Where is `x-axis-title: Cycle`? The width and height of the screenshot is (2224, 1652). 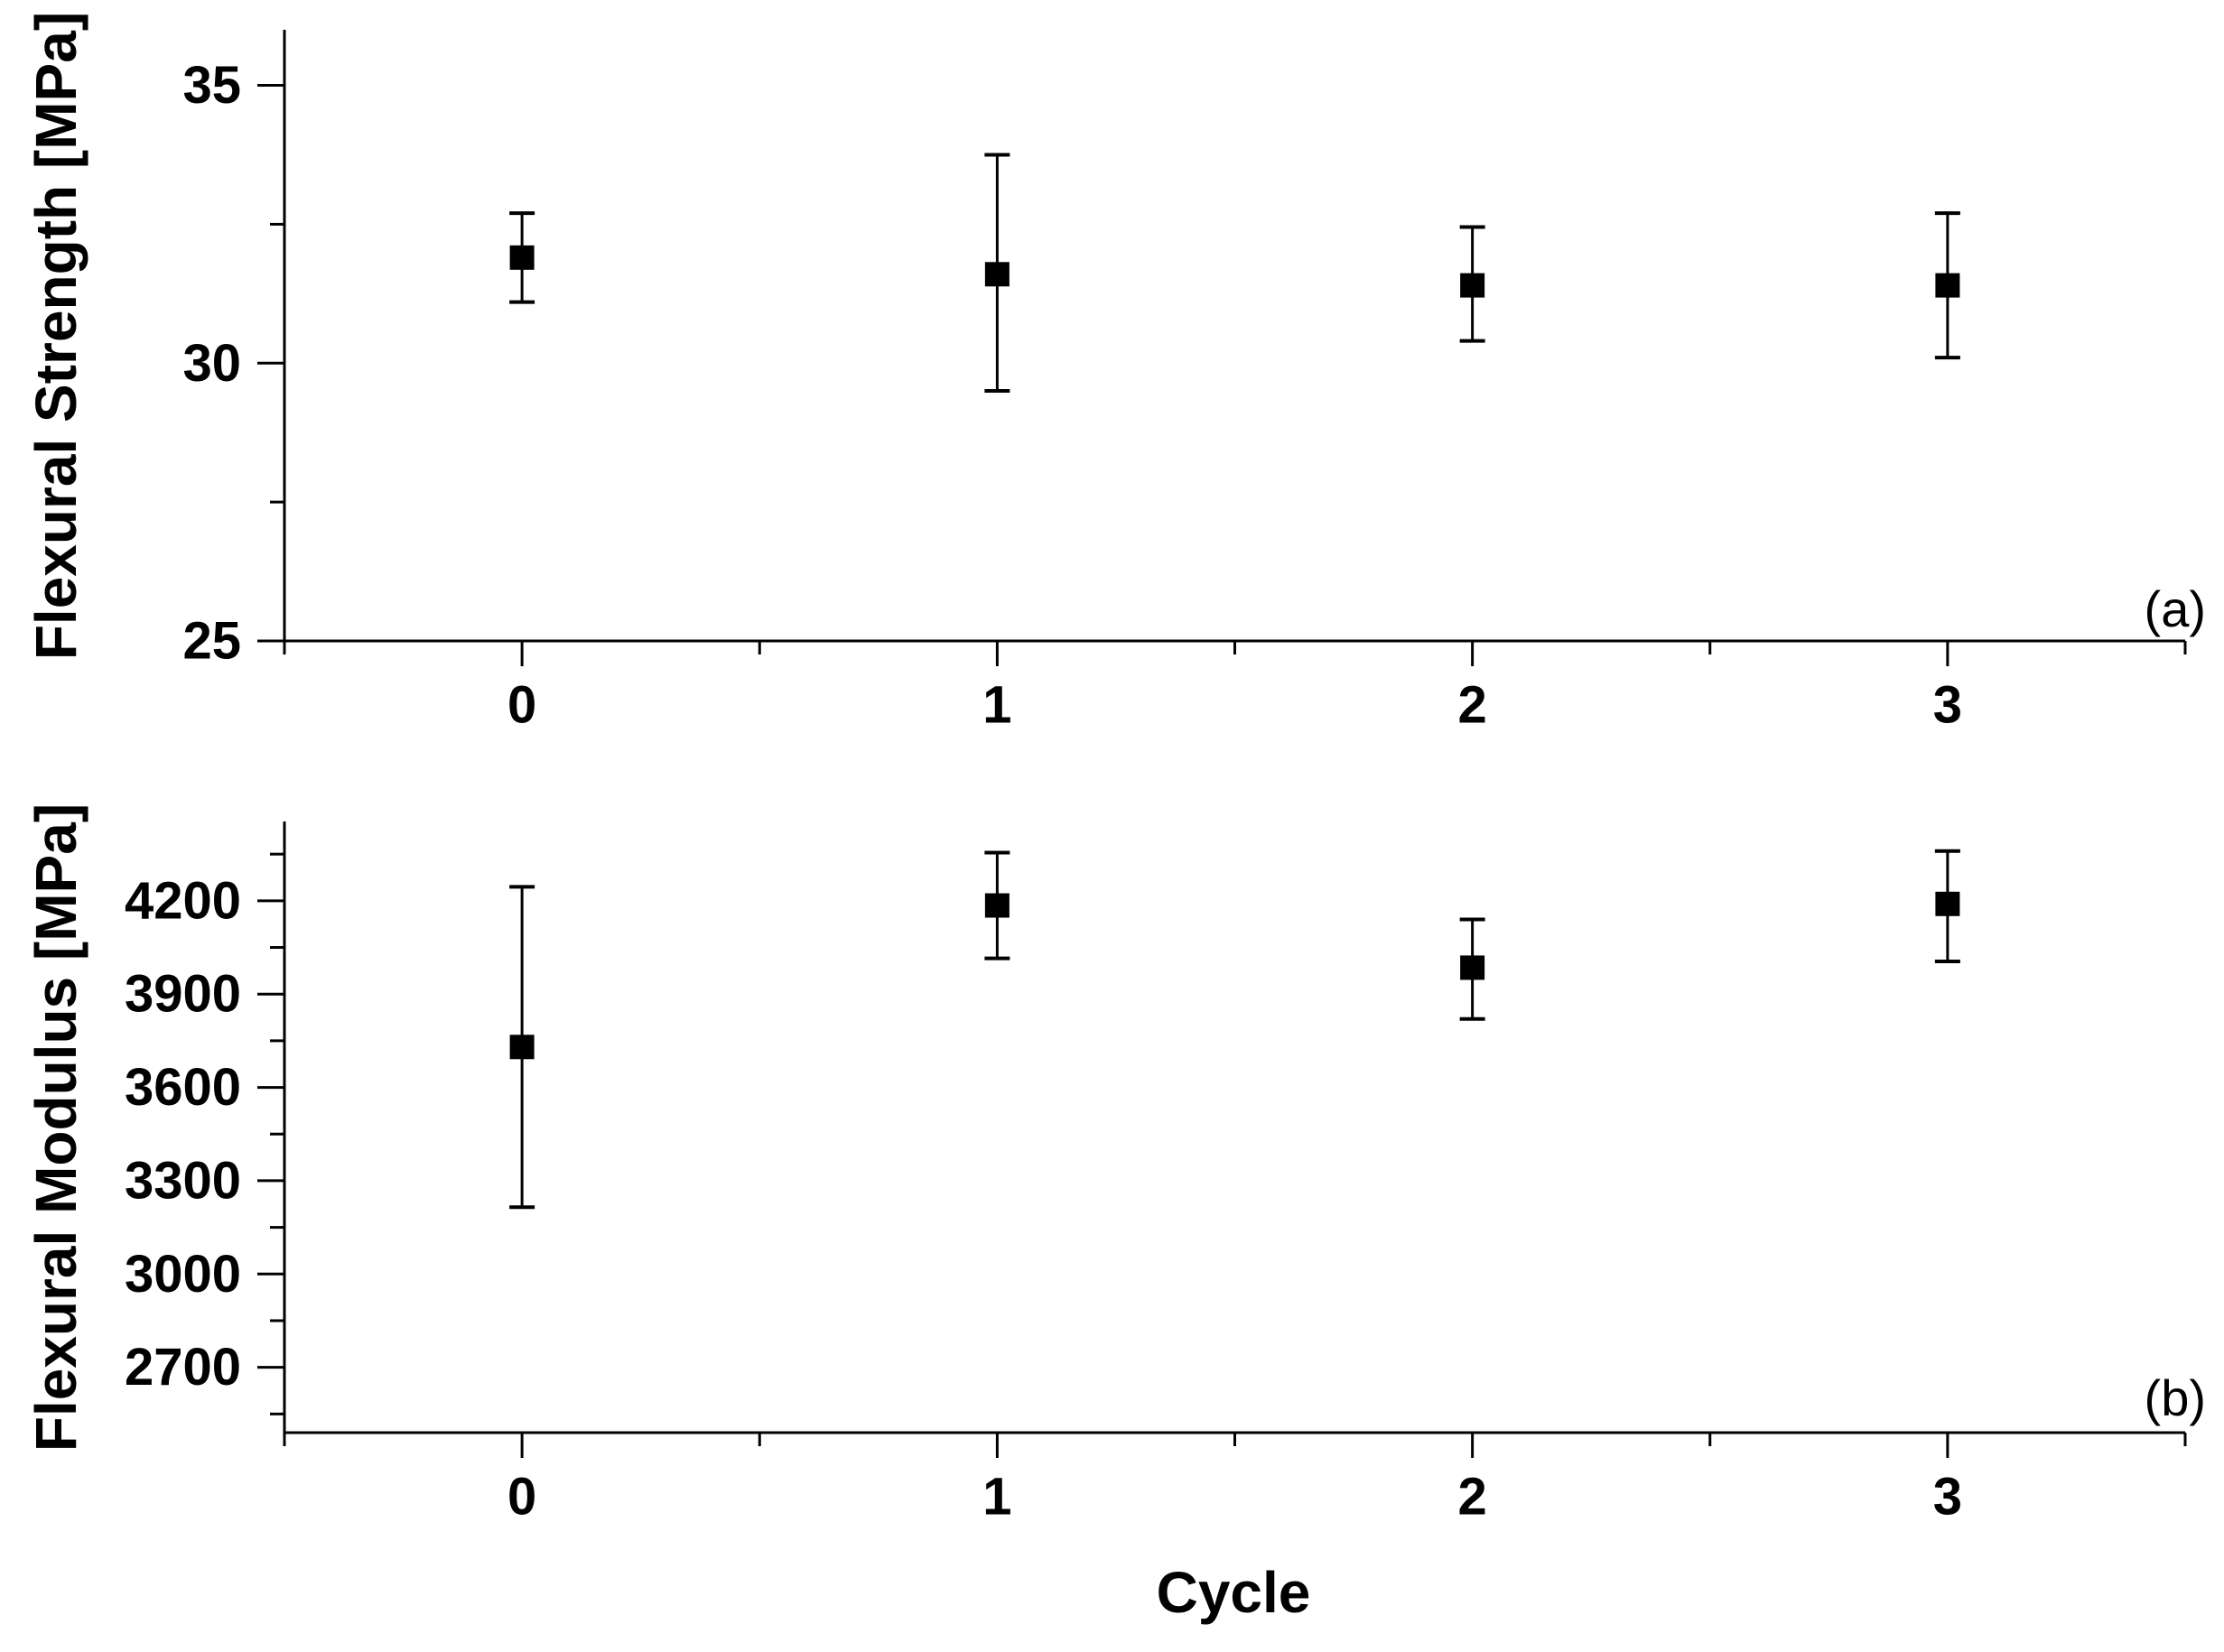
x-axis-title: Cycle is located at coordinates (1234, 1592).